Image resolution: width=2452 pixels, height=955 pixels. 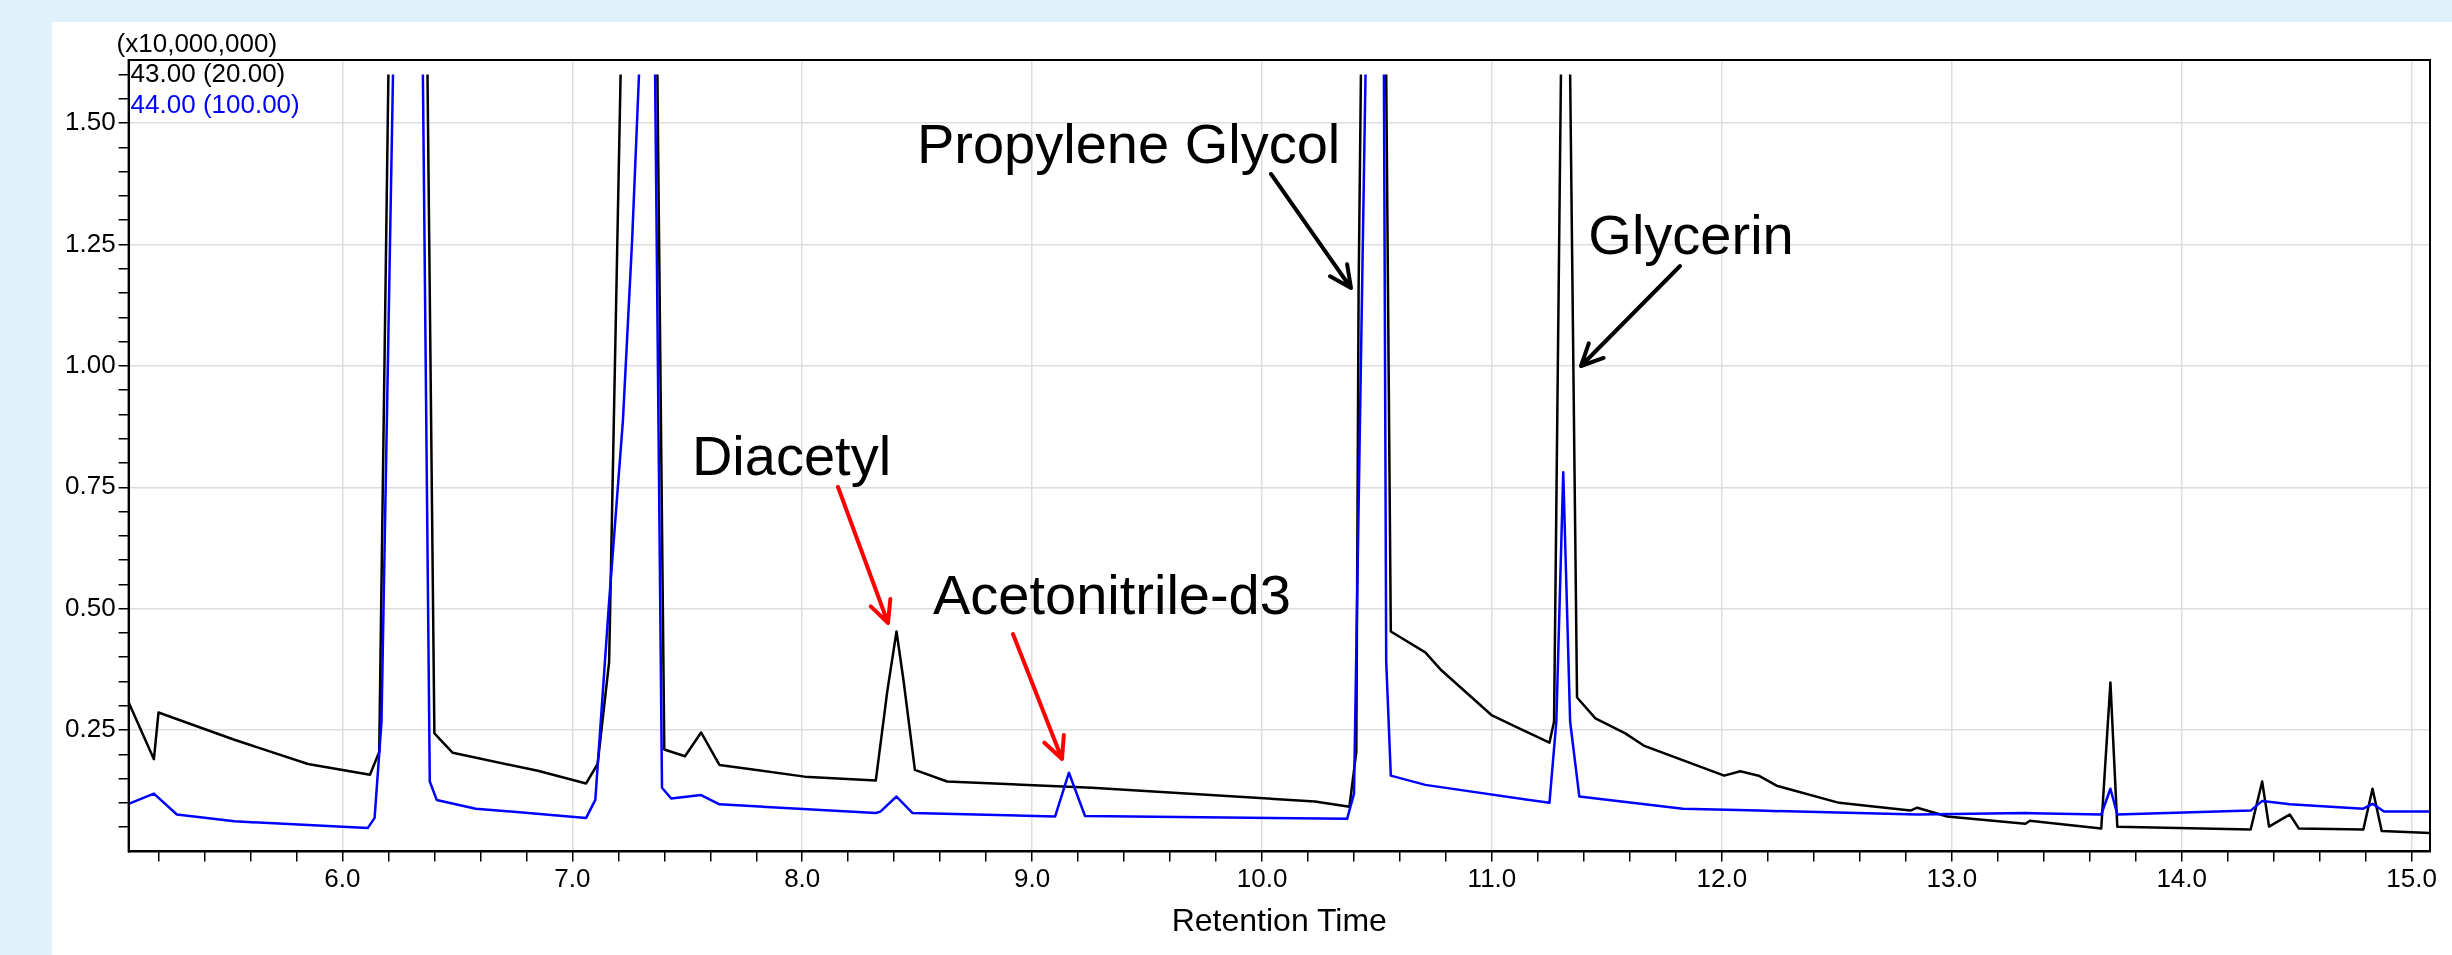 I want to click on x-tick-label: 6.0, so click(x=342, y=878).